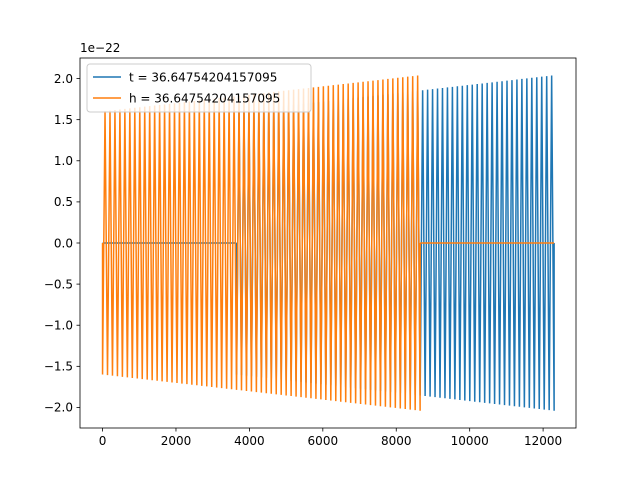  I want to click on x-tick-label: 6000, so click(323, 441).